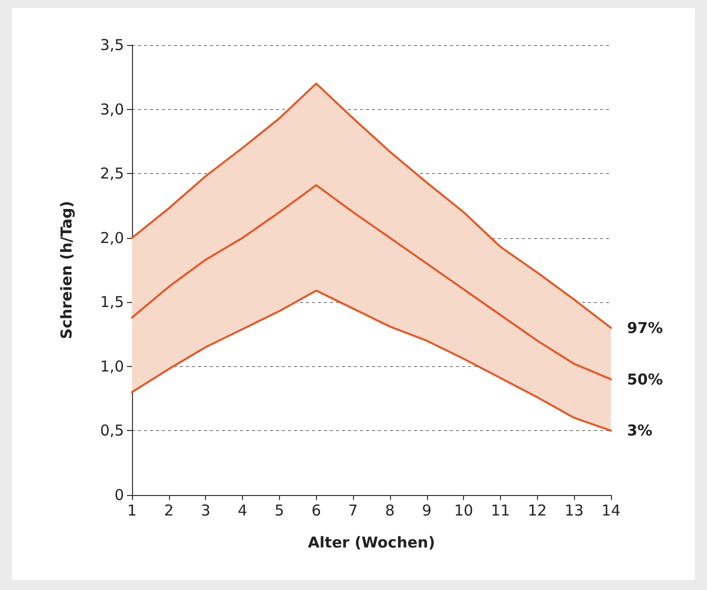 This screenshot has width=707, height=590. Describe the element at coordinates (500, 511) in the screenshot. I see `x-tick-label: 11` at that location.